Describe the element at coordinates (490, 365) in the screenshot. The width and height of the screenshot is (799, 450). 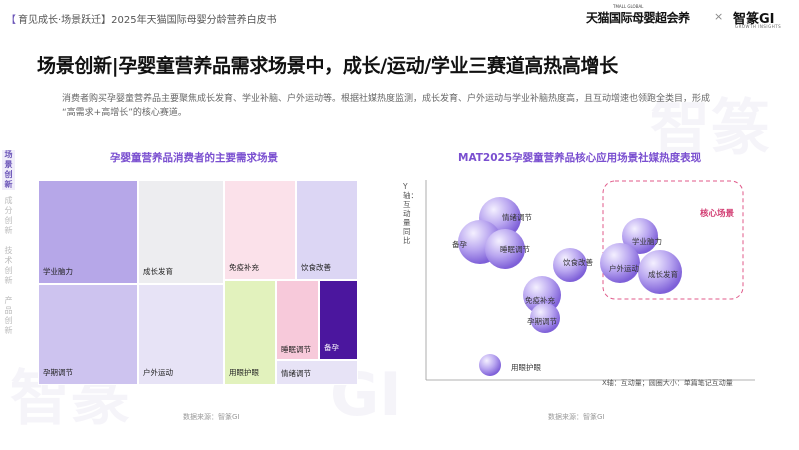
I see `bubble-eye-care` at that location.